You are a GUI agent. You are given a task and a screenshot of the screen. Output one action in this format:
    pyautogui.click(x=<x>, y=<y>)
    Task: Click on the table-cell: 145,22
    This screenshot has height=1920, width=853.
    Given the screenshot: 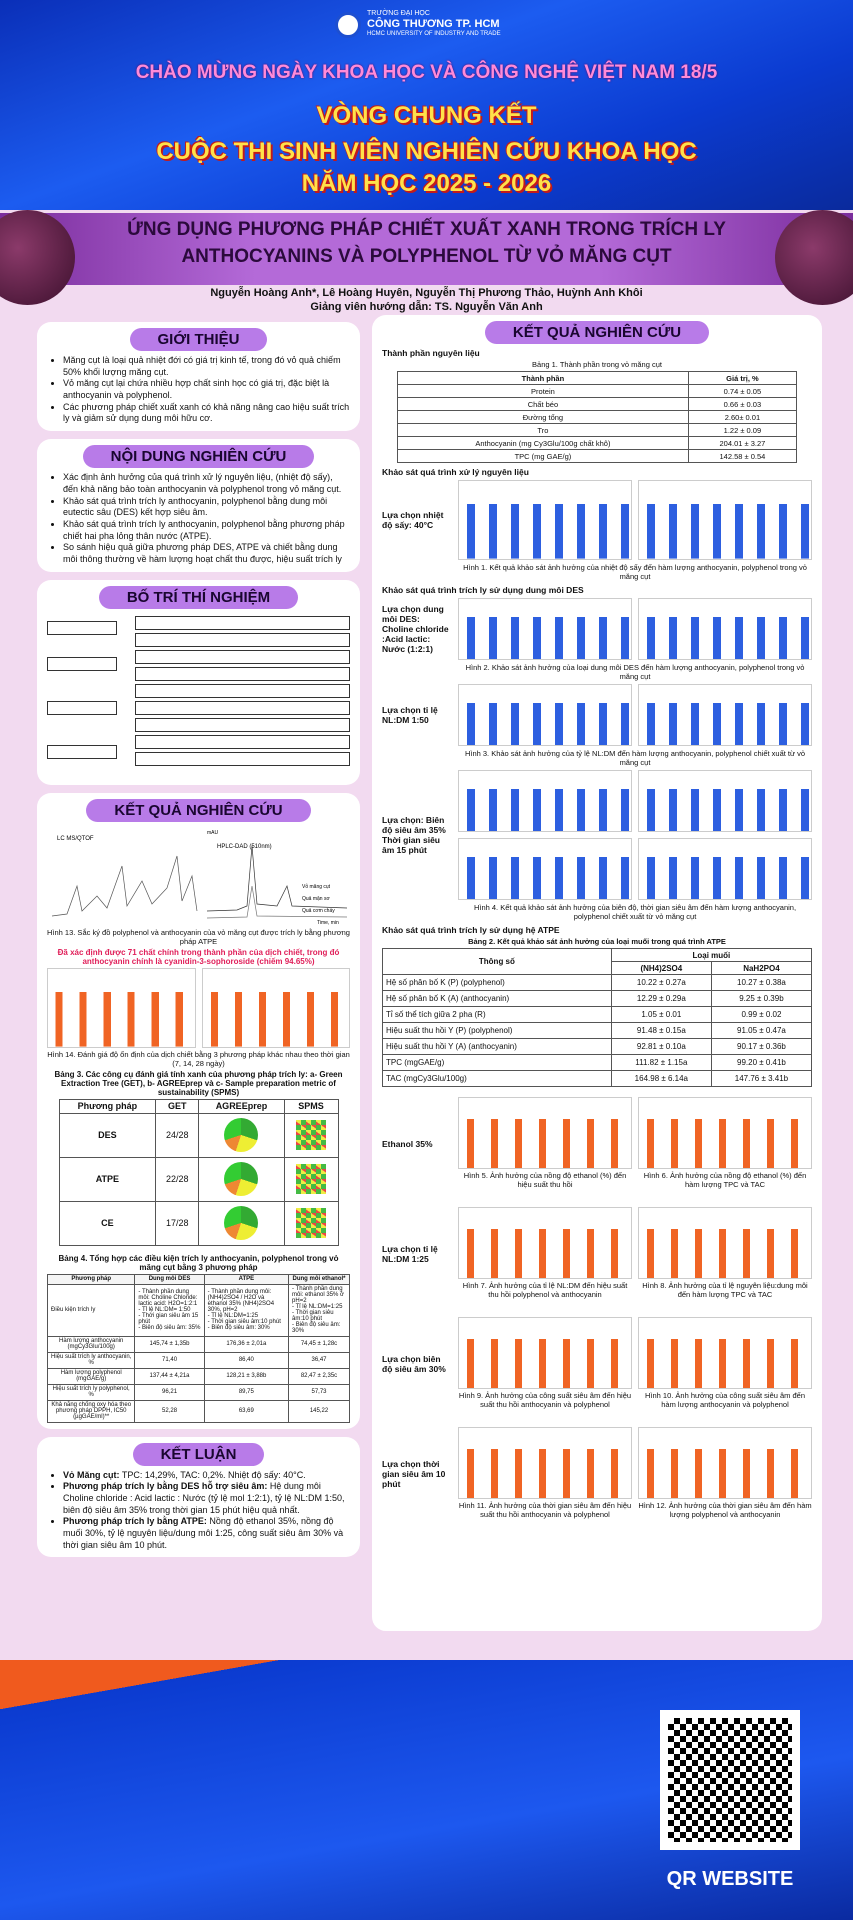 What is the action you would take?
    pyautogui.click(x=319, y=1411)
    